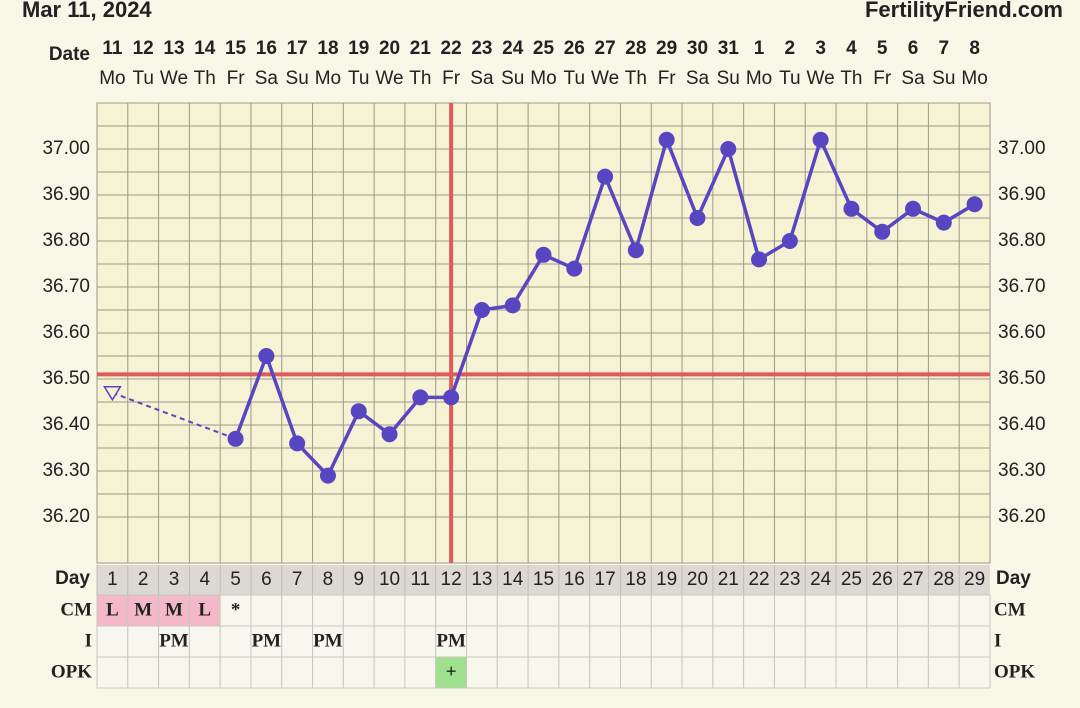 This screenshot has height=708, width=1080. Describe the element at coordinates (1014, 671) in the screenshot. I see `row-label-right: OPK` at that location.